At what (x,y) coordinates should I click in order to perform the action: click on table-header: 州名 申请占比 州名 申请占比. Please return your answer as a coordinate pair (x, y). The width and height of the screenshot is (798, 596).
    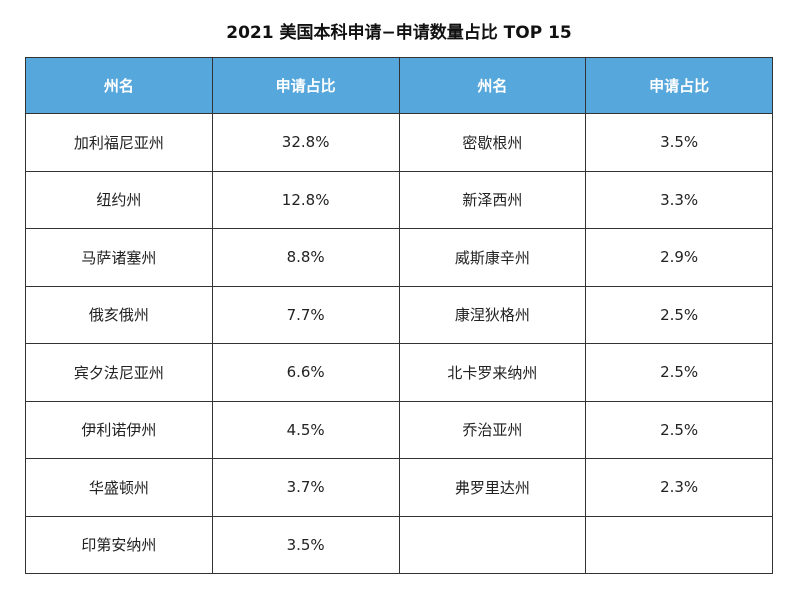
    Looking at the image, I should click on (399, 85).